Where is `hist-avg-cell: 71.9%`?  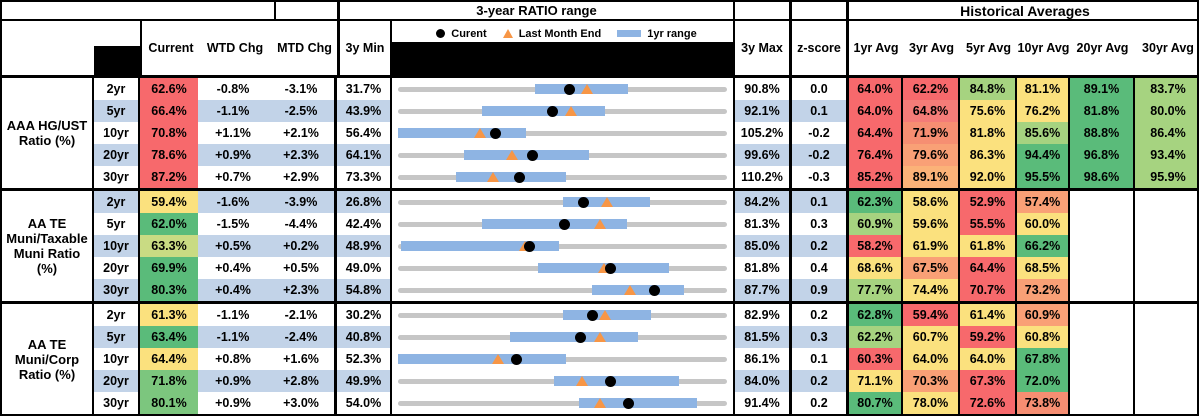
hist-avg-cell: 71.9% is located at coordinates (931, 133).